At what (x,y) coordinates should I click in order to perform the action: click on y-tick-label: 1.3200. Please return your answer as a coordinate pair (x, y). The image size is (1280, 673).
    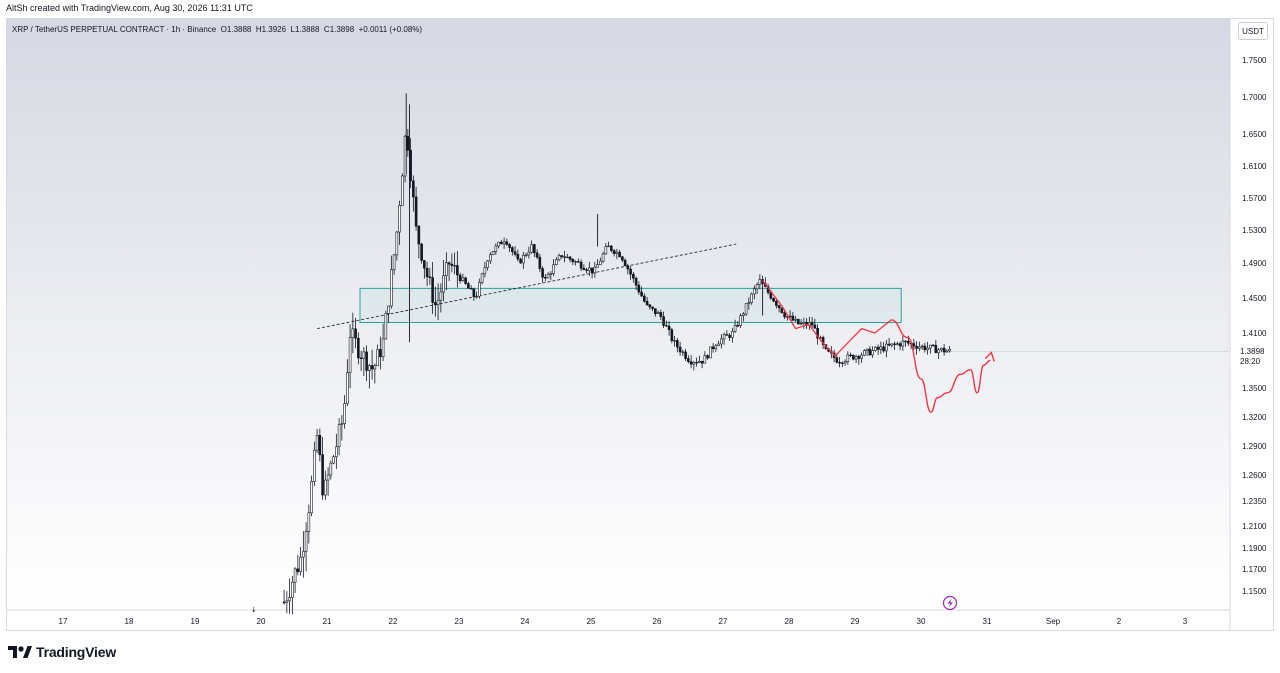
    Looking at the image, I should click on (1254, 417).